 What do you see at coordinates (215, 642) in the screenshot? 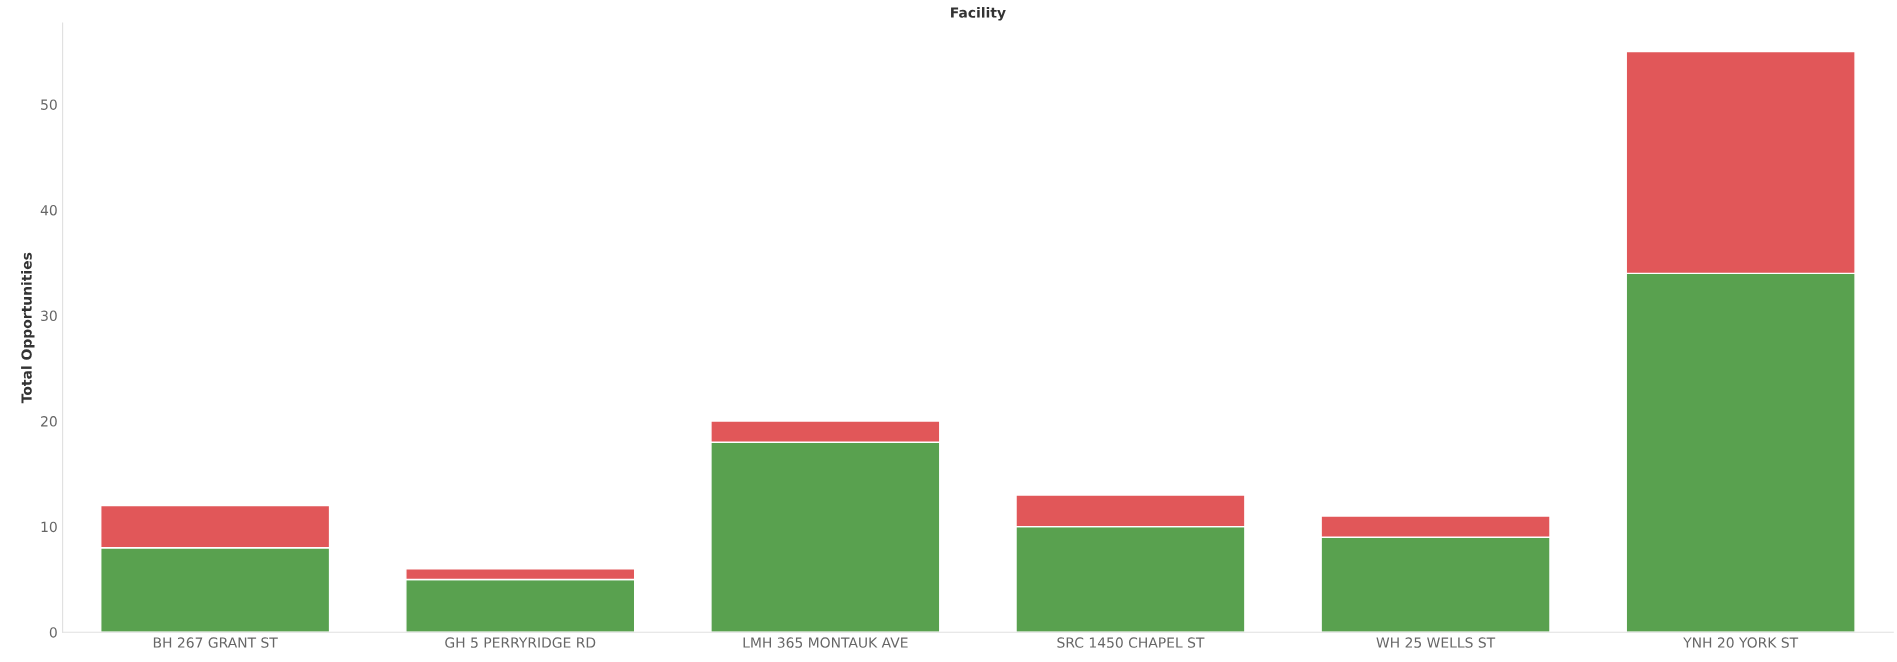
I see `x-tick-label: BH 267 GRANT ST` at bounding box center [215, 642].